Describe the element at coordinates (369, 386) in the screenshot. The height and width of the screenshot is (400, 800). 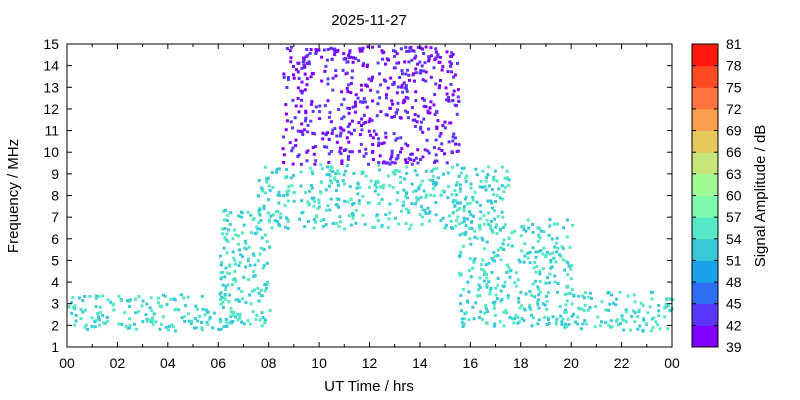
I see `x-axis-title: UT Time / hrs` at that location.